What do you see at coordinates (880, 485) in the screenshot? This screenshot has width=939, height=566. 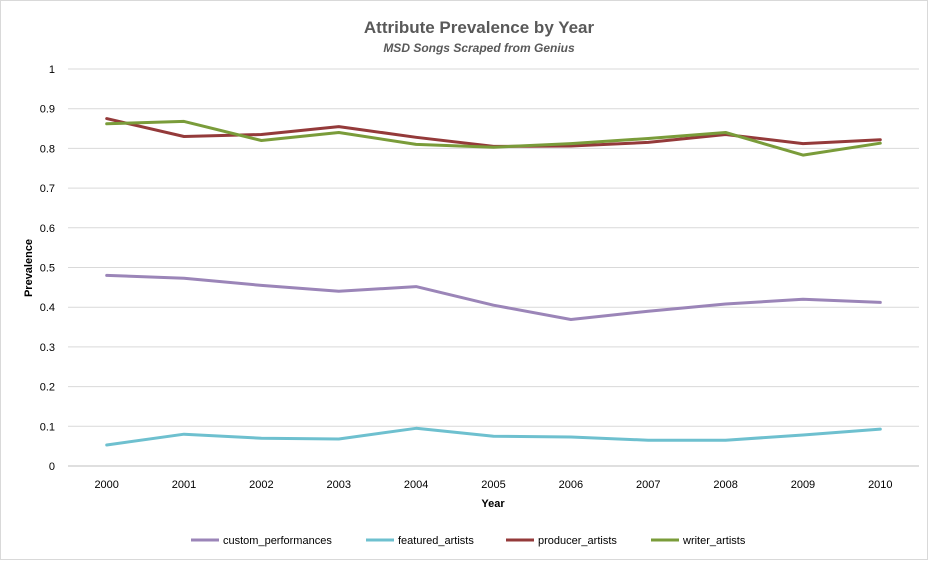 I see `x-tick-label: 2010` at bounding box center [880, 485].